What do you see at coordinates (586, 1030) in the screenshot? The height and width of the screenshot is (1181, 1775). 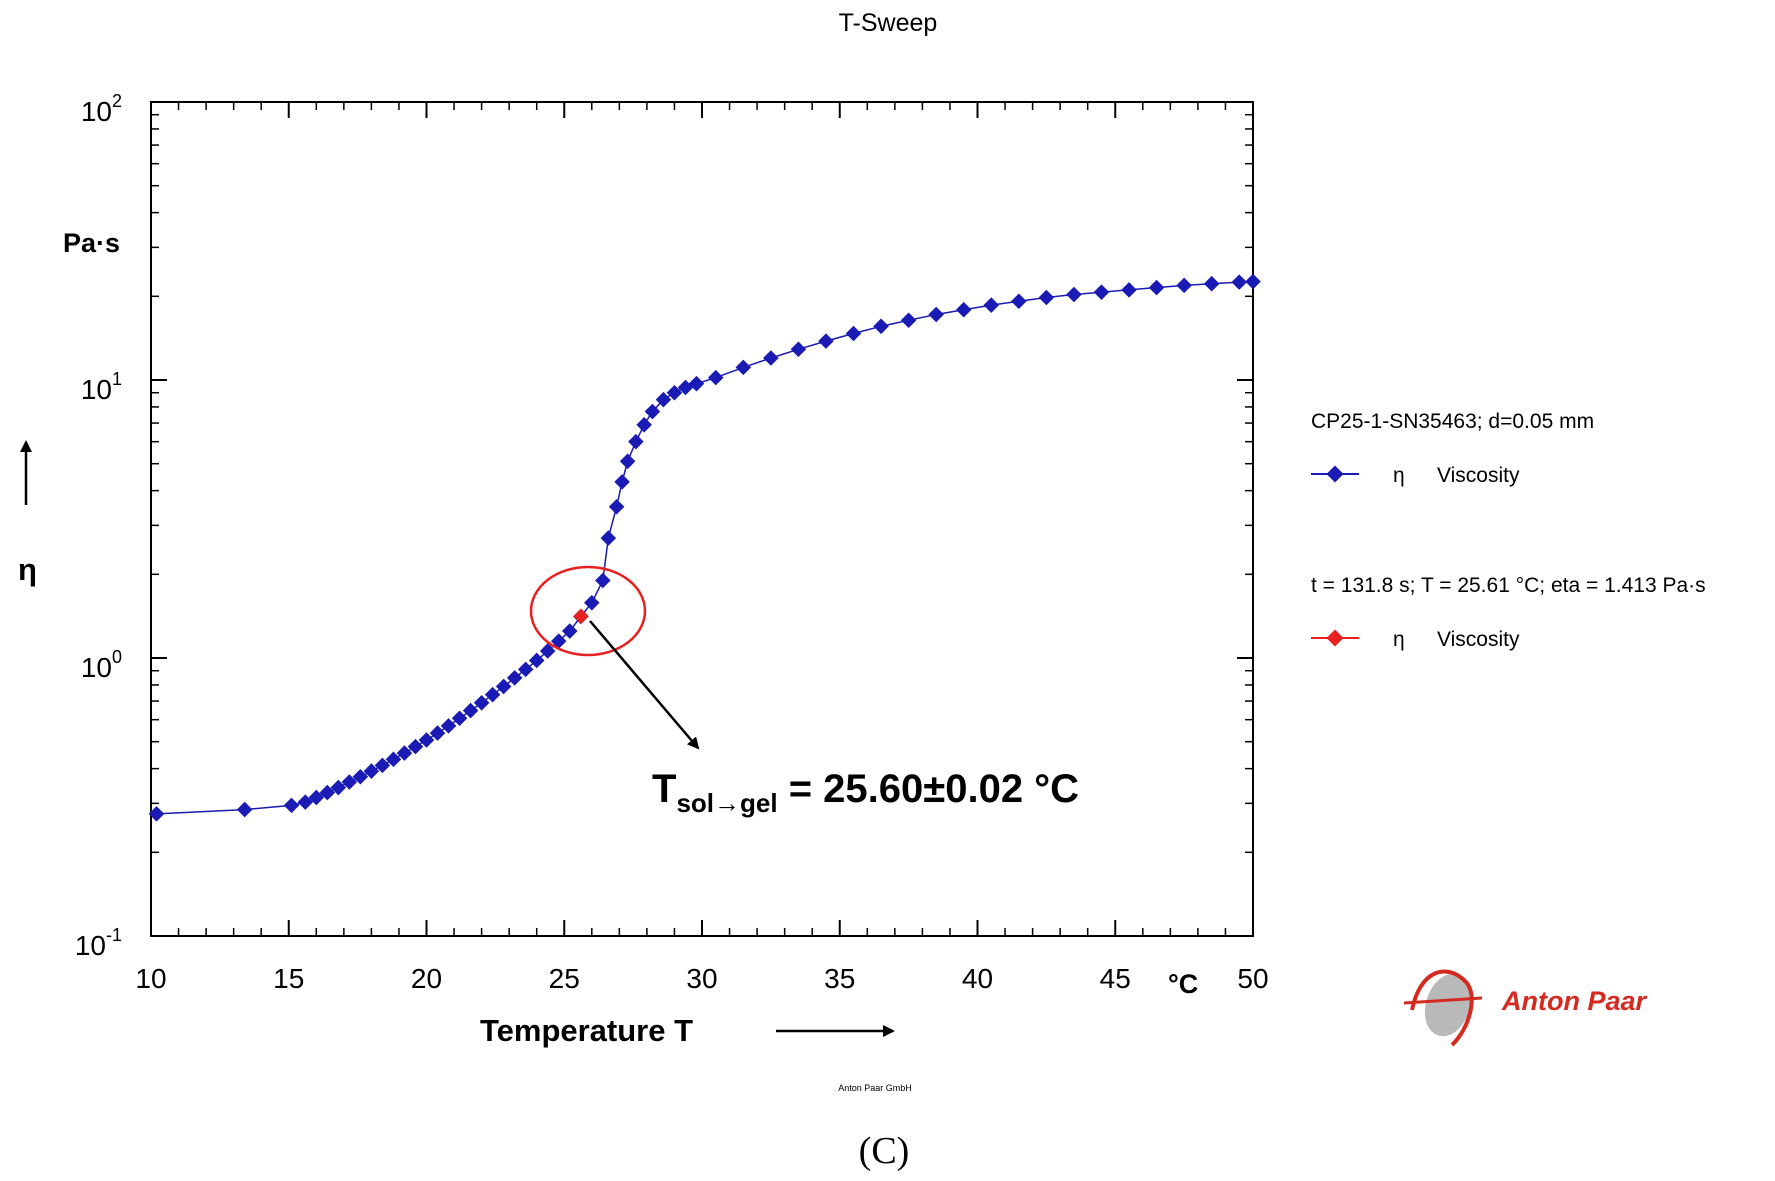 I see `x-axis-label: Temperature T` at bounding box center [586, 1030].